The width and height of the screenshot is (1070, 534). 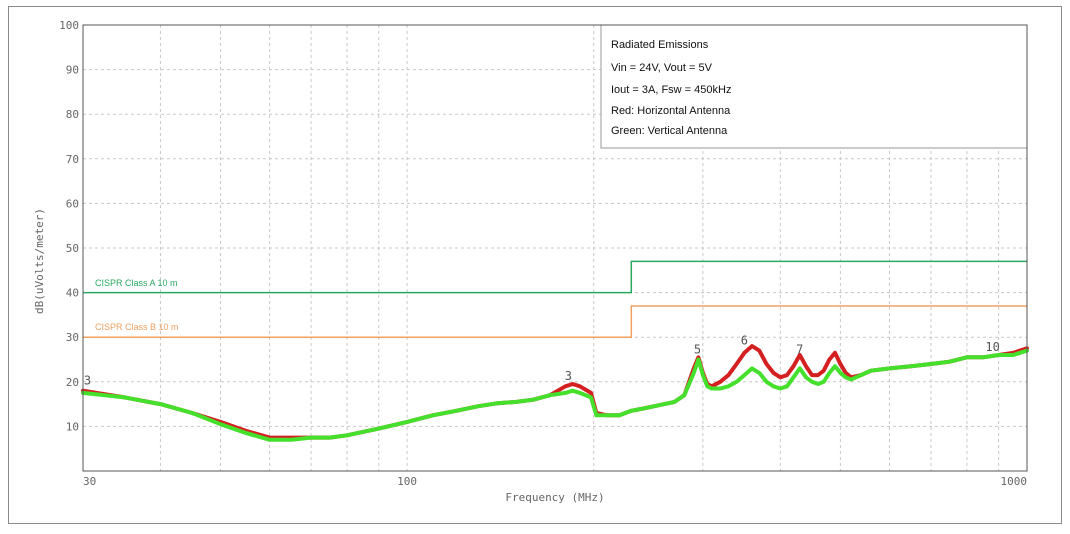 I want to click on peak-markers: 3 3 5 6 7 10, so click(x=542, y=360).